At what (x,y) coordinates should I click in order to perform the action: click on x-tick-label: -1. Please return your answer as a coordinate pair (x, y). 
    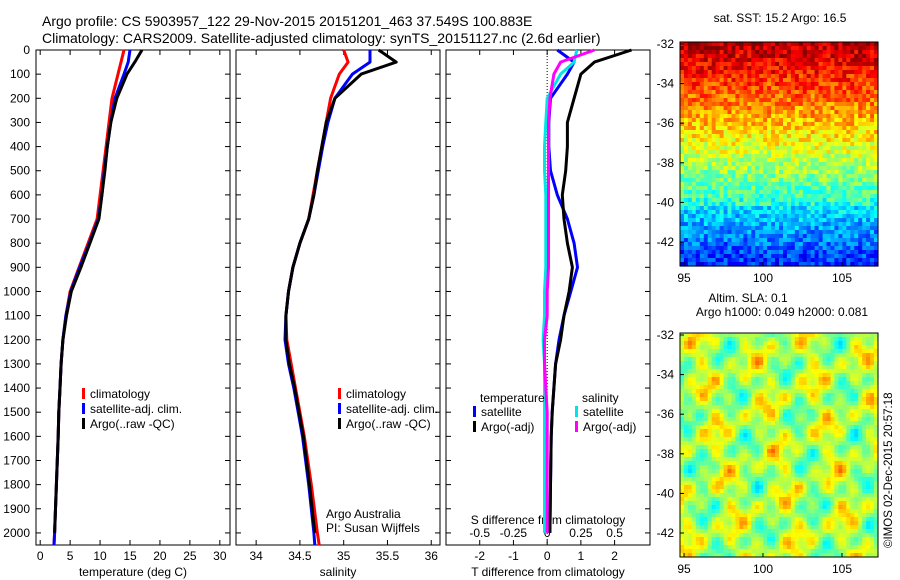
    Looking at the image, I should click on (513, 556).